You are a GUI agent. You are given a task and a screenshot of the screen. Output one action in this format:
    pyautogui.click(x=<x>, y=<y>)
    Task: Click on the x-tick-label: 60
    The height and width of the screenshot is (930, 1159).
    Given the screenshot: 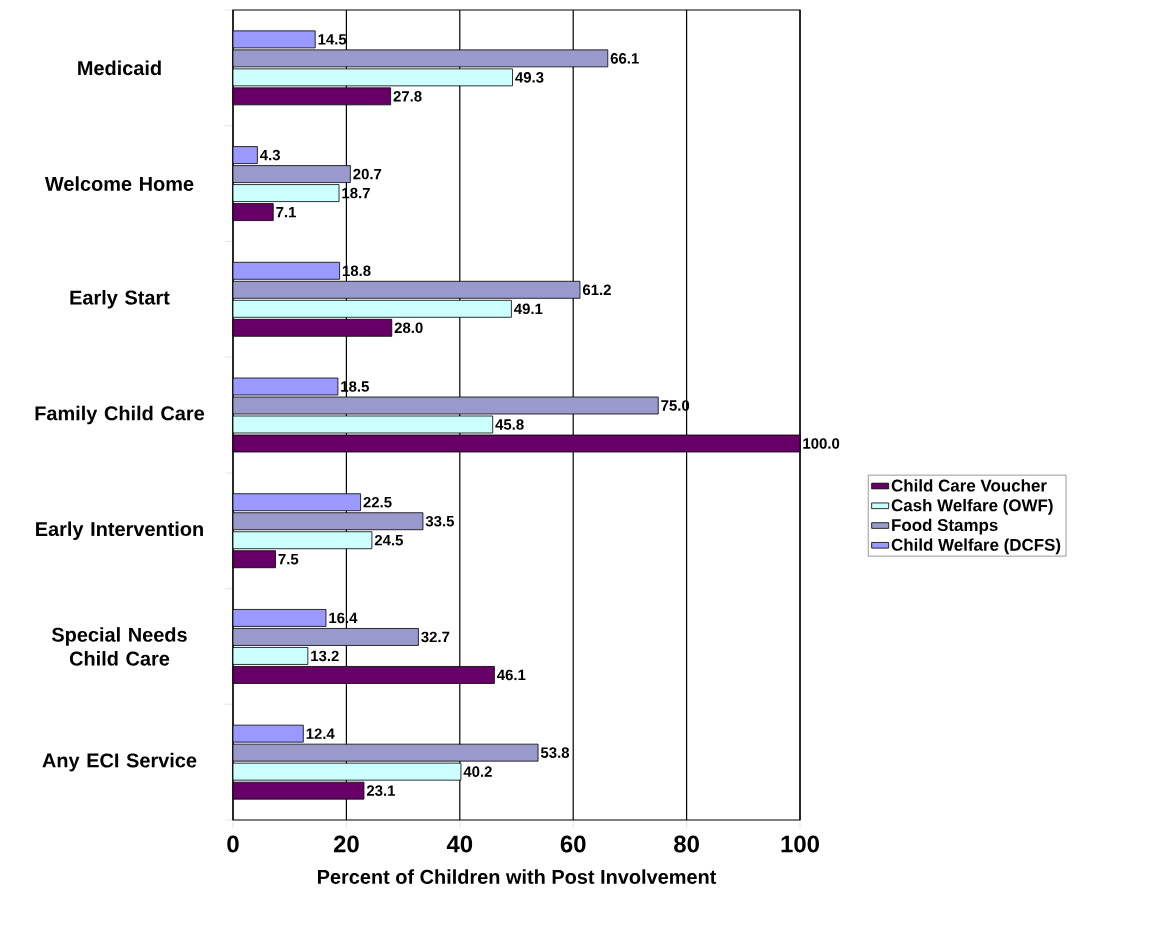 What is the action you would take?
    pyautogui.click(x=573, y=844)
    